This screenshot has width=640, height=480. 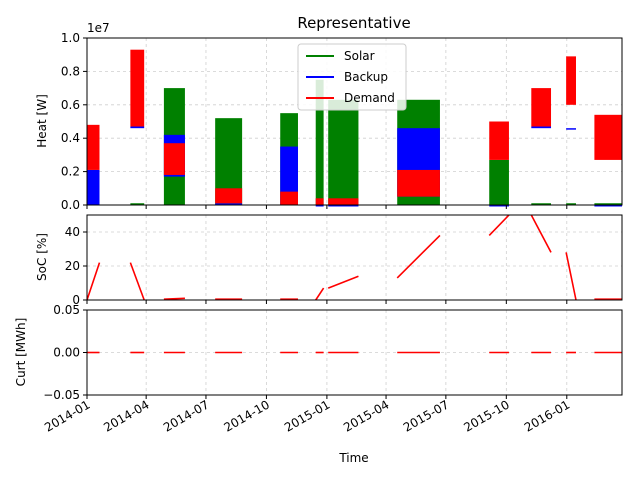 I want to click on legend-label: Backup, so click(x=366, y=77).